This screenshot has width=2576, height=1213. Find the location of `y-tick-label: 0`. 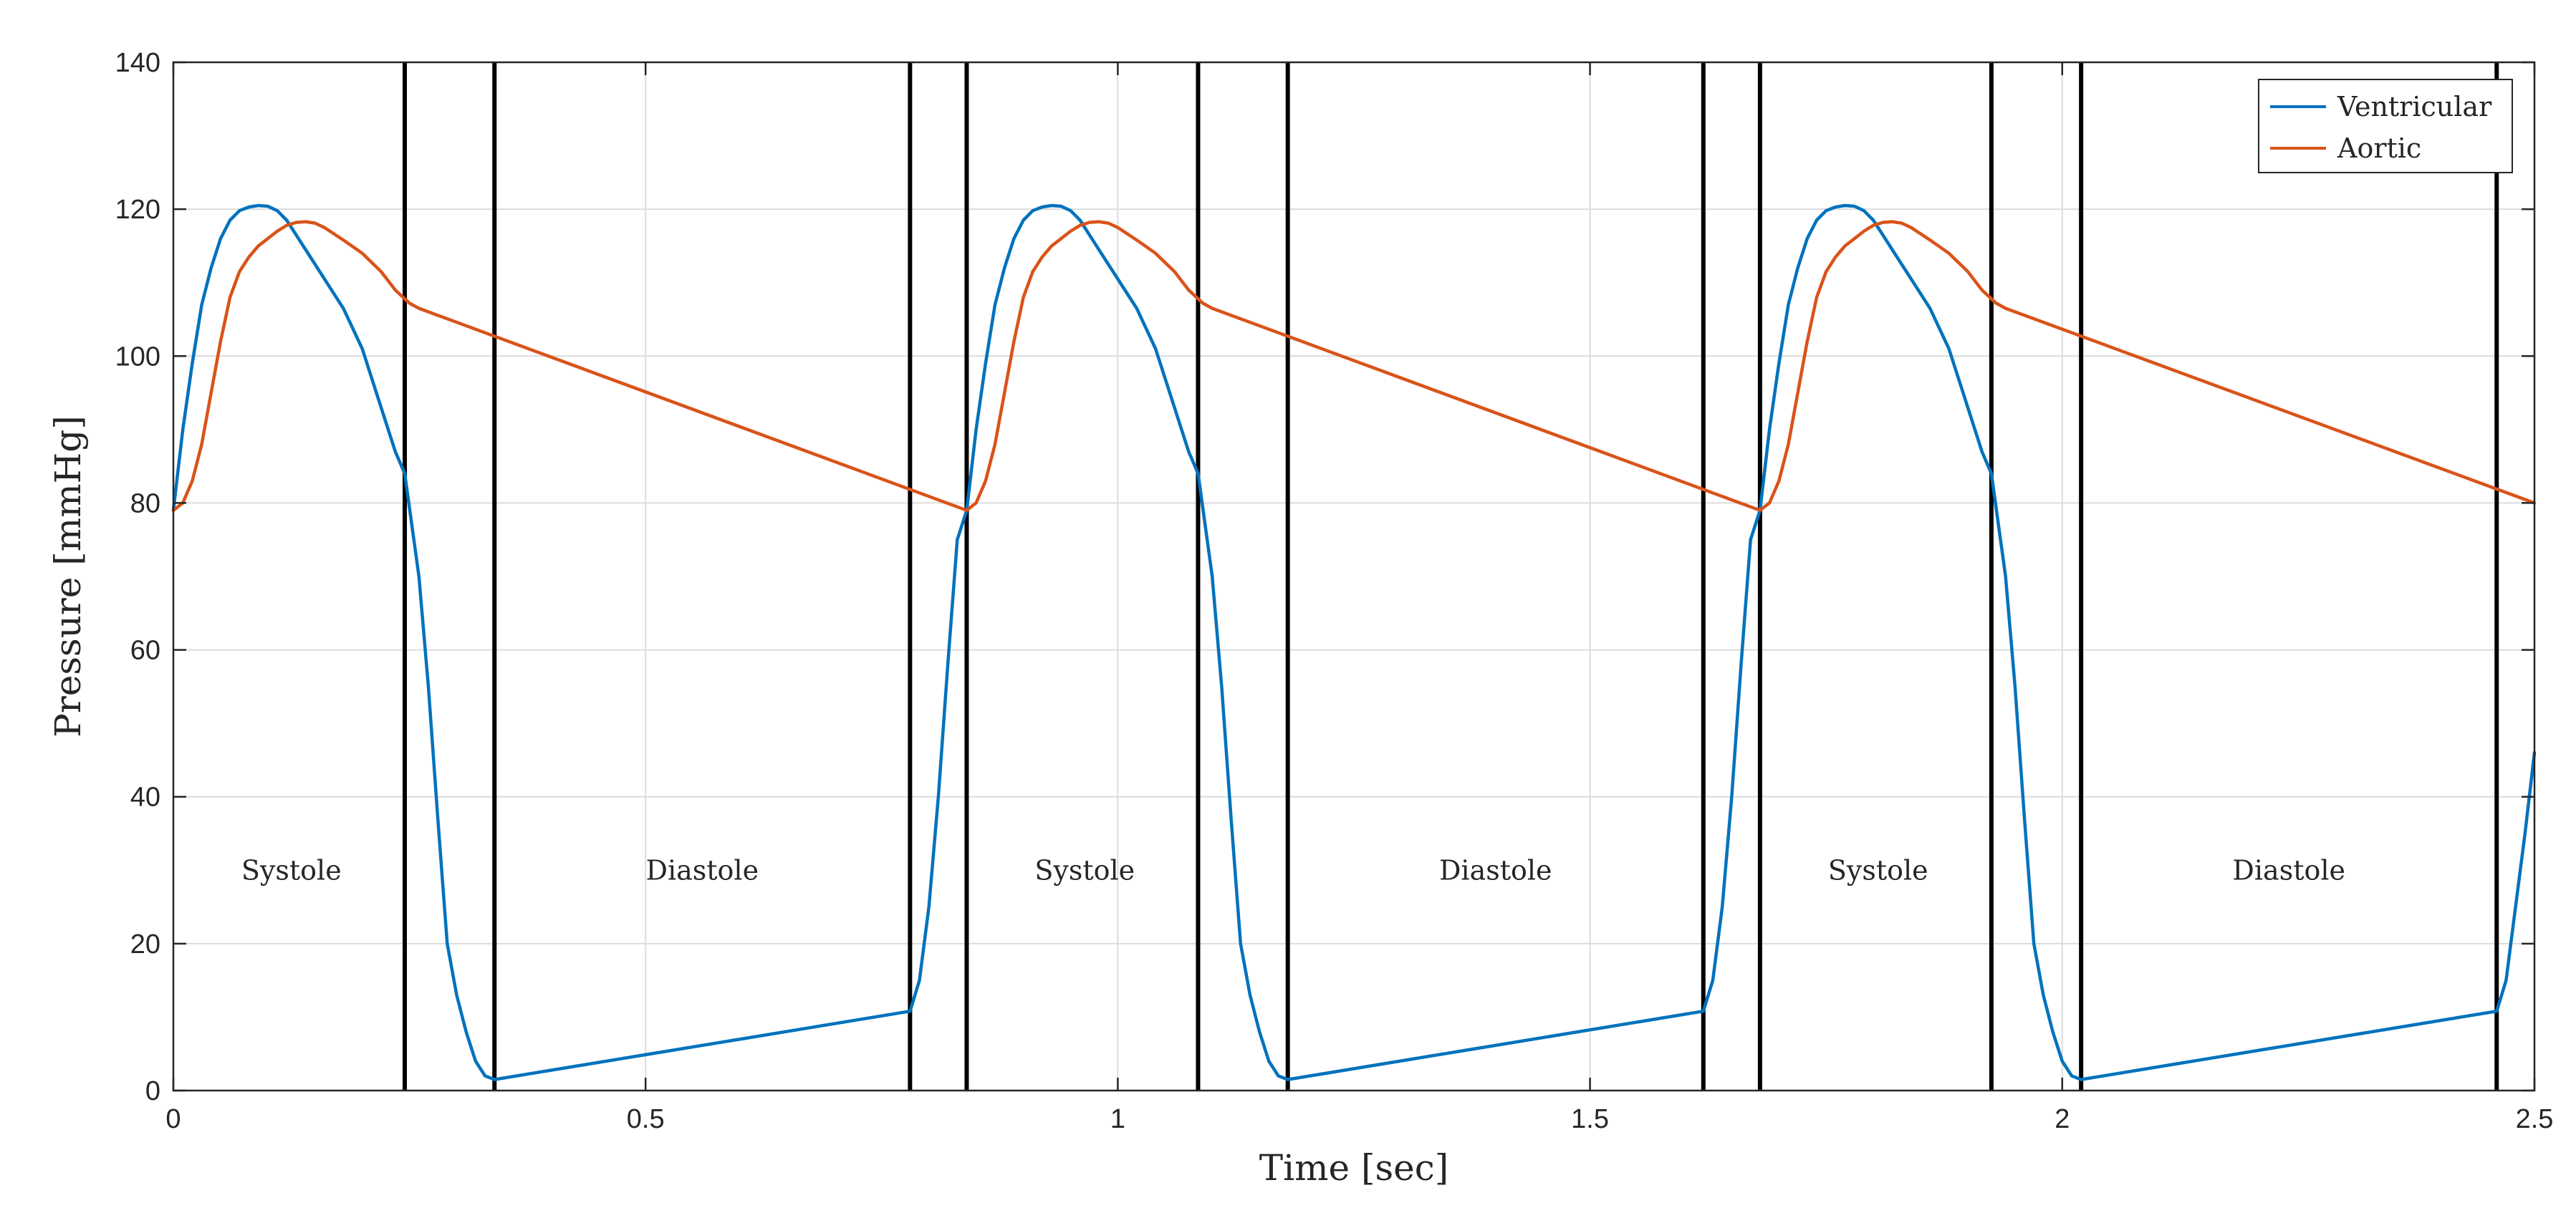

y-tick-label: 0 is located at coordinates (153, 1091).